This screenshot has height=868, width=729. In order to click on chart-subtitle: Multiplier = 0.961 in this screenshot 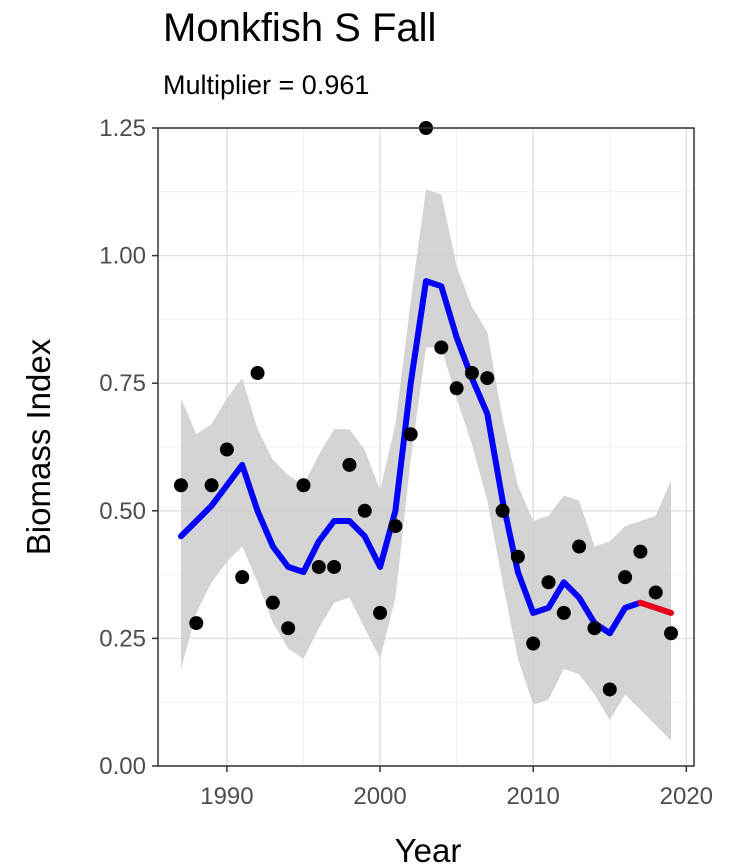, I will do `click(266, 85)`.